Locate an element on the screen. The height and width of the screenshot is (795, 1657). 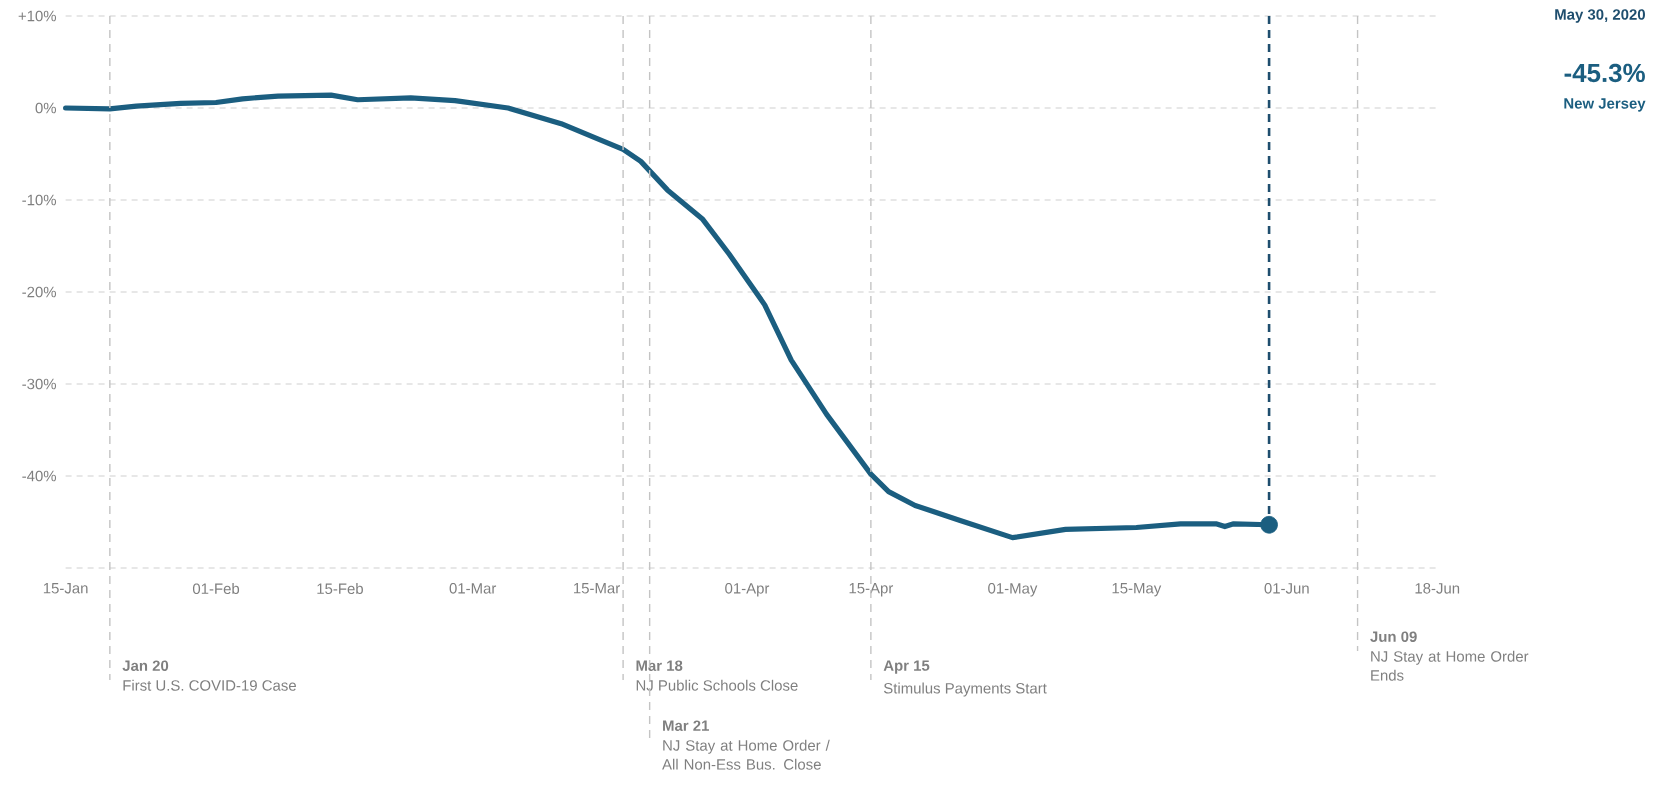
annotation: Jun 09 is located at coordinates (1393, 636).